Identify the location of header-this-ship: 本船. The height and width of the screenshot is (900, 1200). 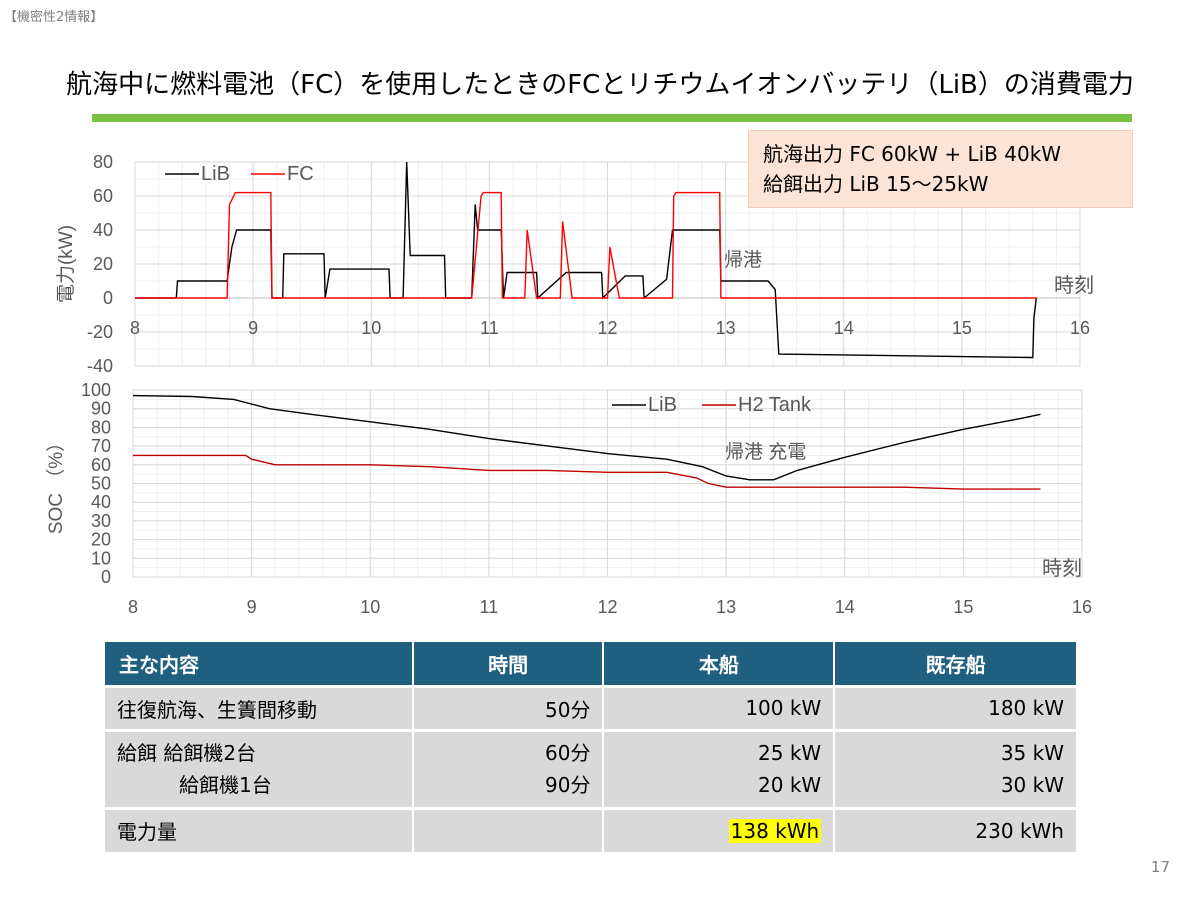
(719, 664).